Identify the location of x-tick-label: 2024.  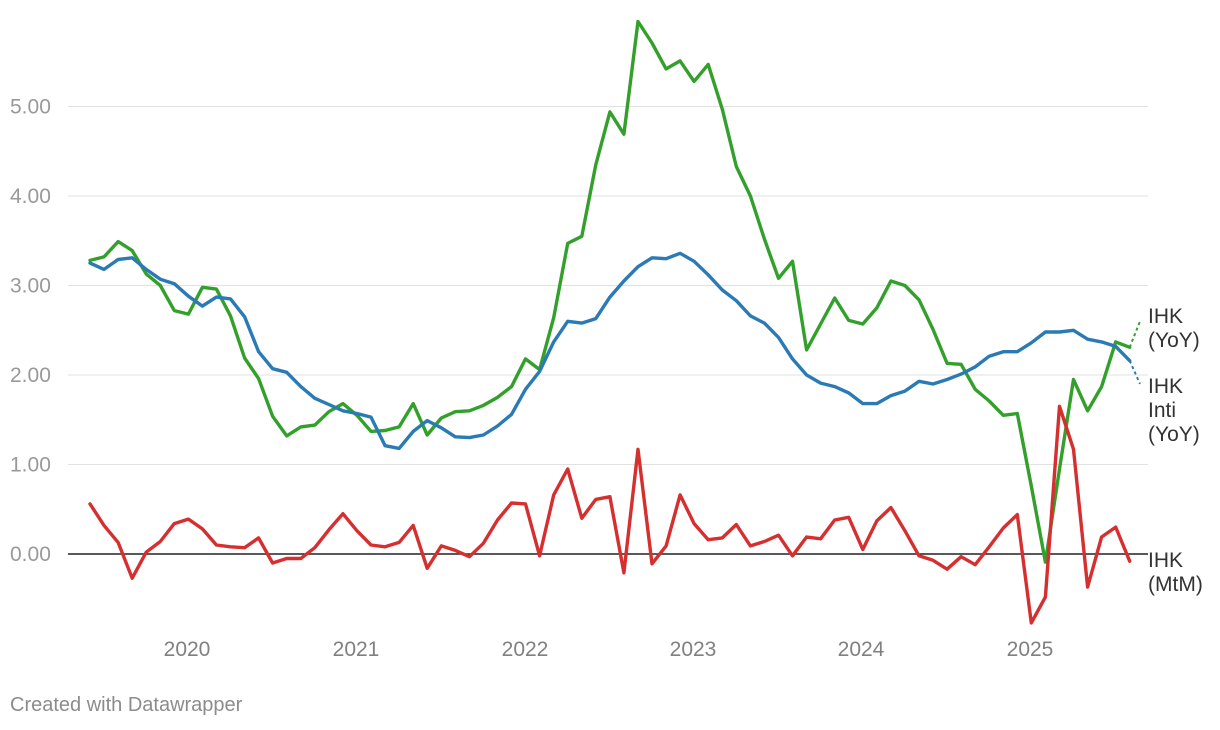
(861, 649).